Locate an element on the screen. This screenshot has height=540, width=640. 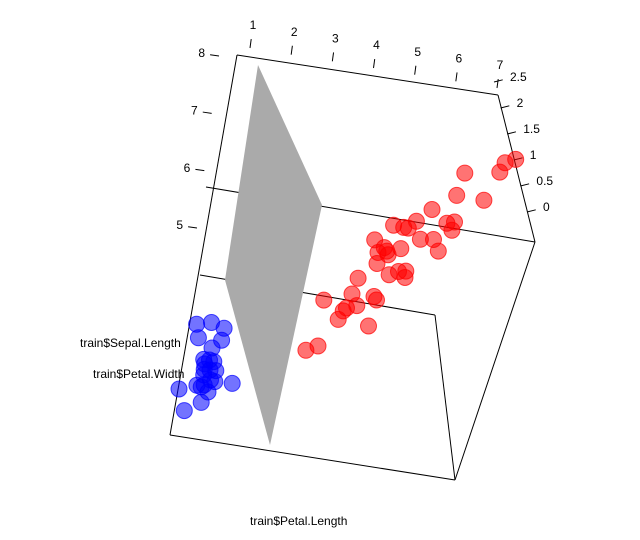
x-tick-label: 2 is located at coordinates (294, 32).